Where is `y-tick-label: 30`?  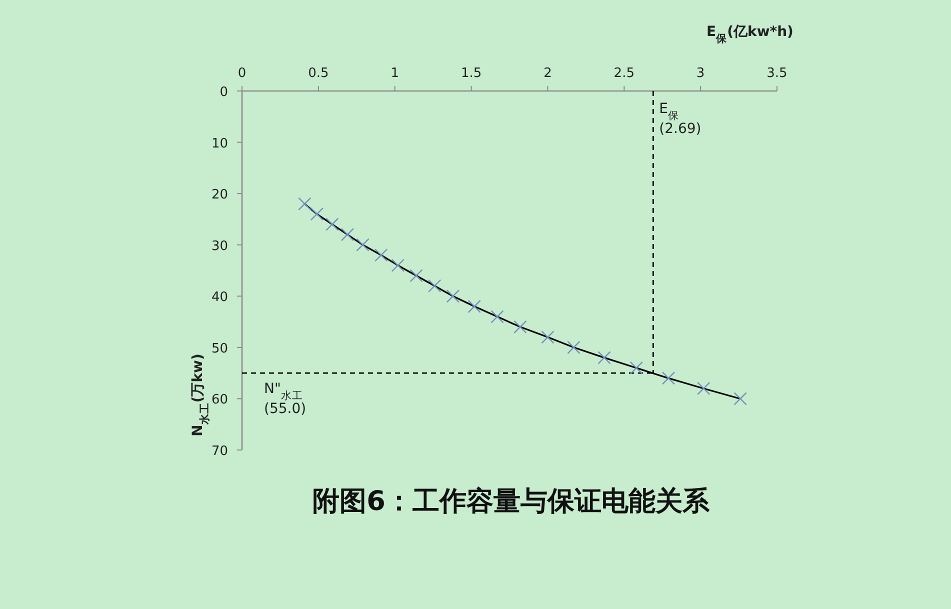
y-tick-label: 30 is located at coordinates (219, 246).